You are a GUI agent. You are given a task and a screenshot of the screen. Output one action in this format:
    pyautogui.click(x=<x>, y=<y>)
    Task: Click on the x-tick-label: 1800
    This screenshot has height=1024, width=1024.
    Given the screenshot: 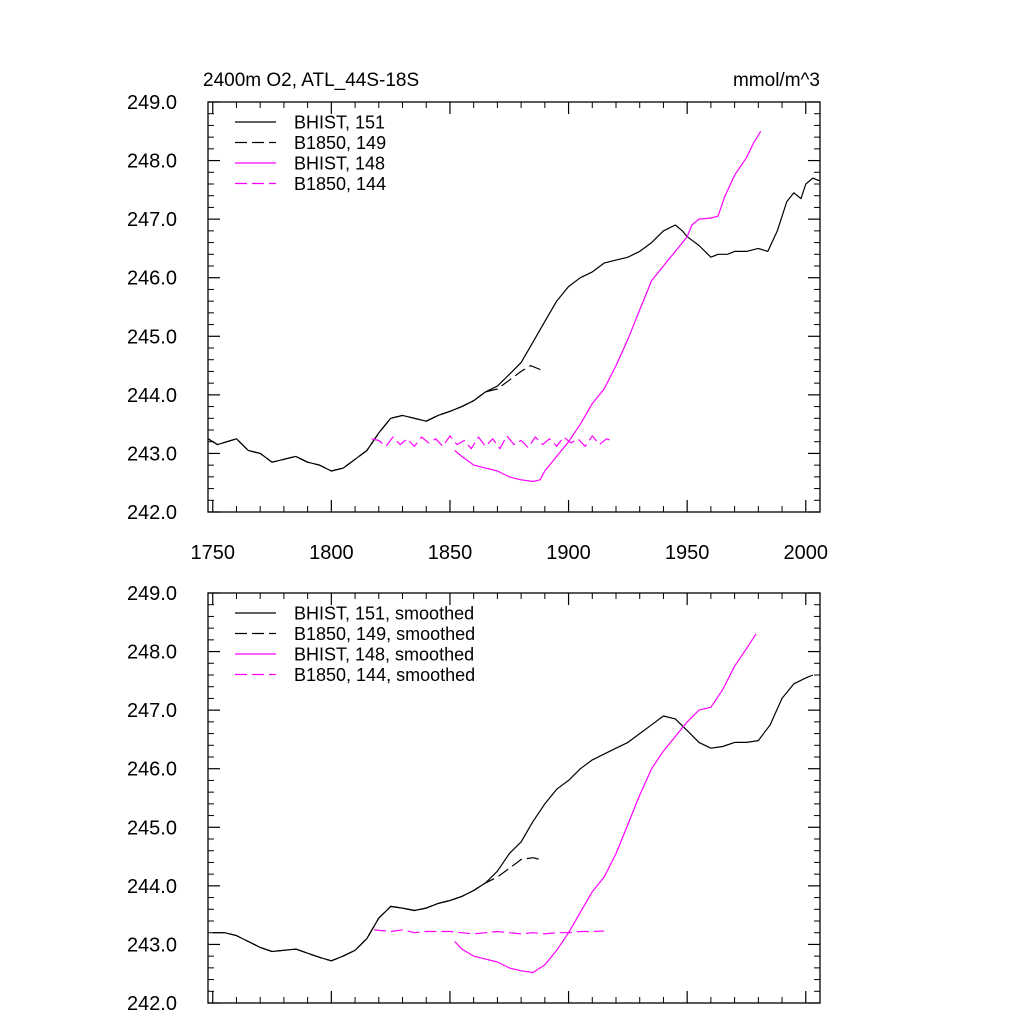 What is the action you would take?
    pyautogui.click(x=331, y=553)
    